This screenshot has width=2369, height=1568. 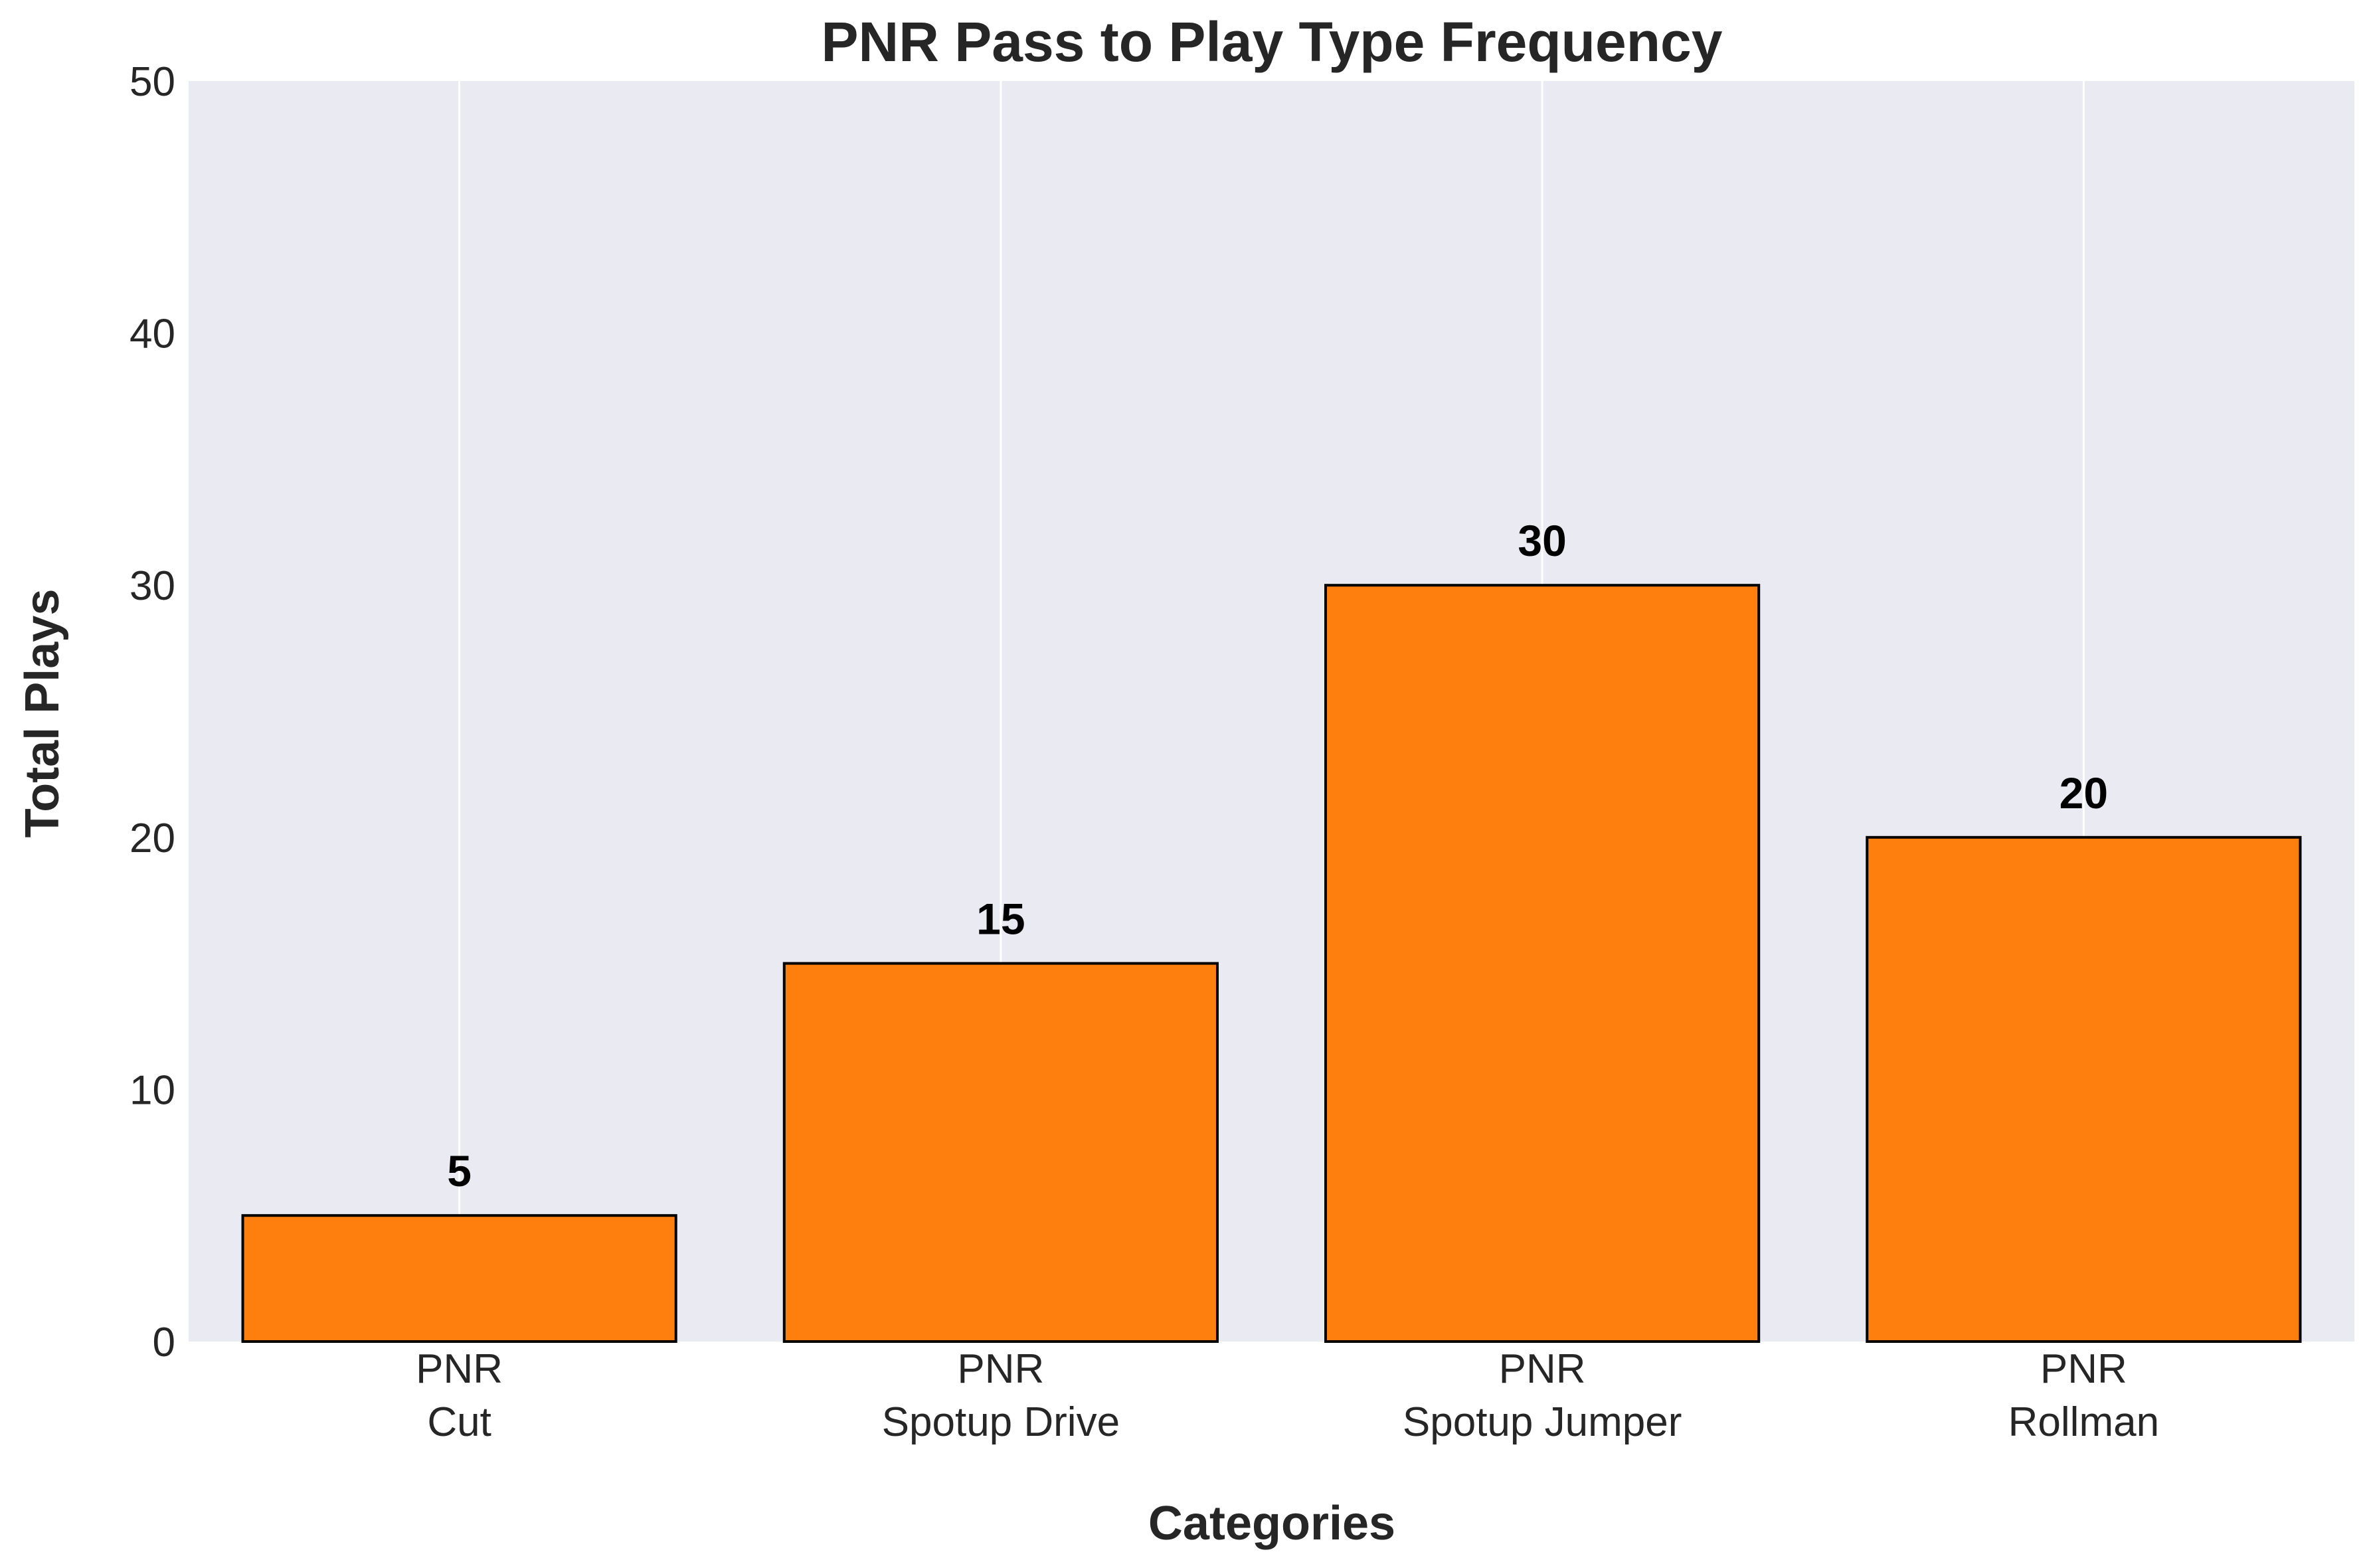 What do you see at coordinates (152, 712) in the screenshot?
I see `y-axis-ticks: 0 10 20 30 40 50` at bounding box center [152, 712].